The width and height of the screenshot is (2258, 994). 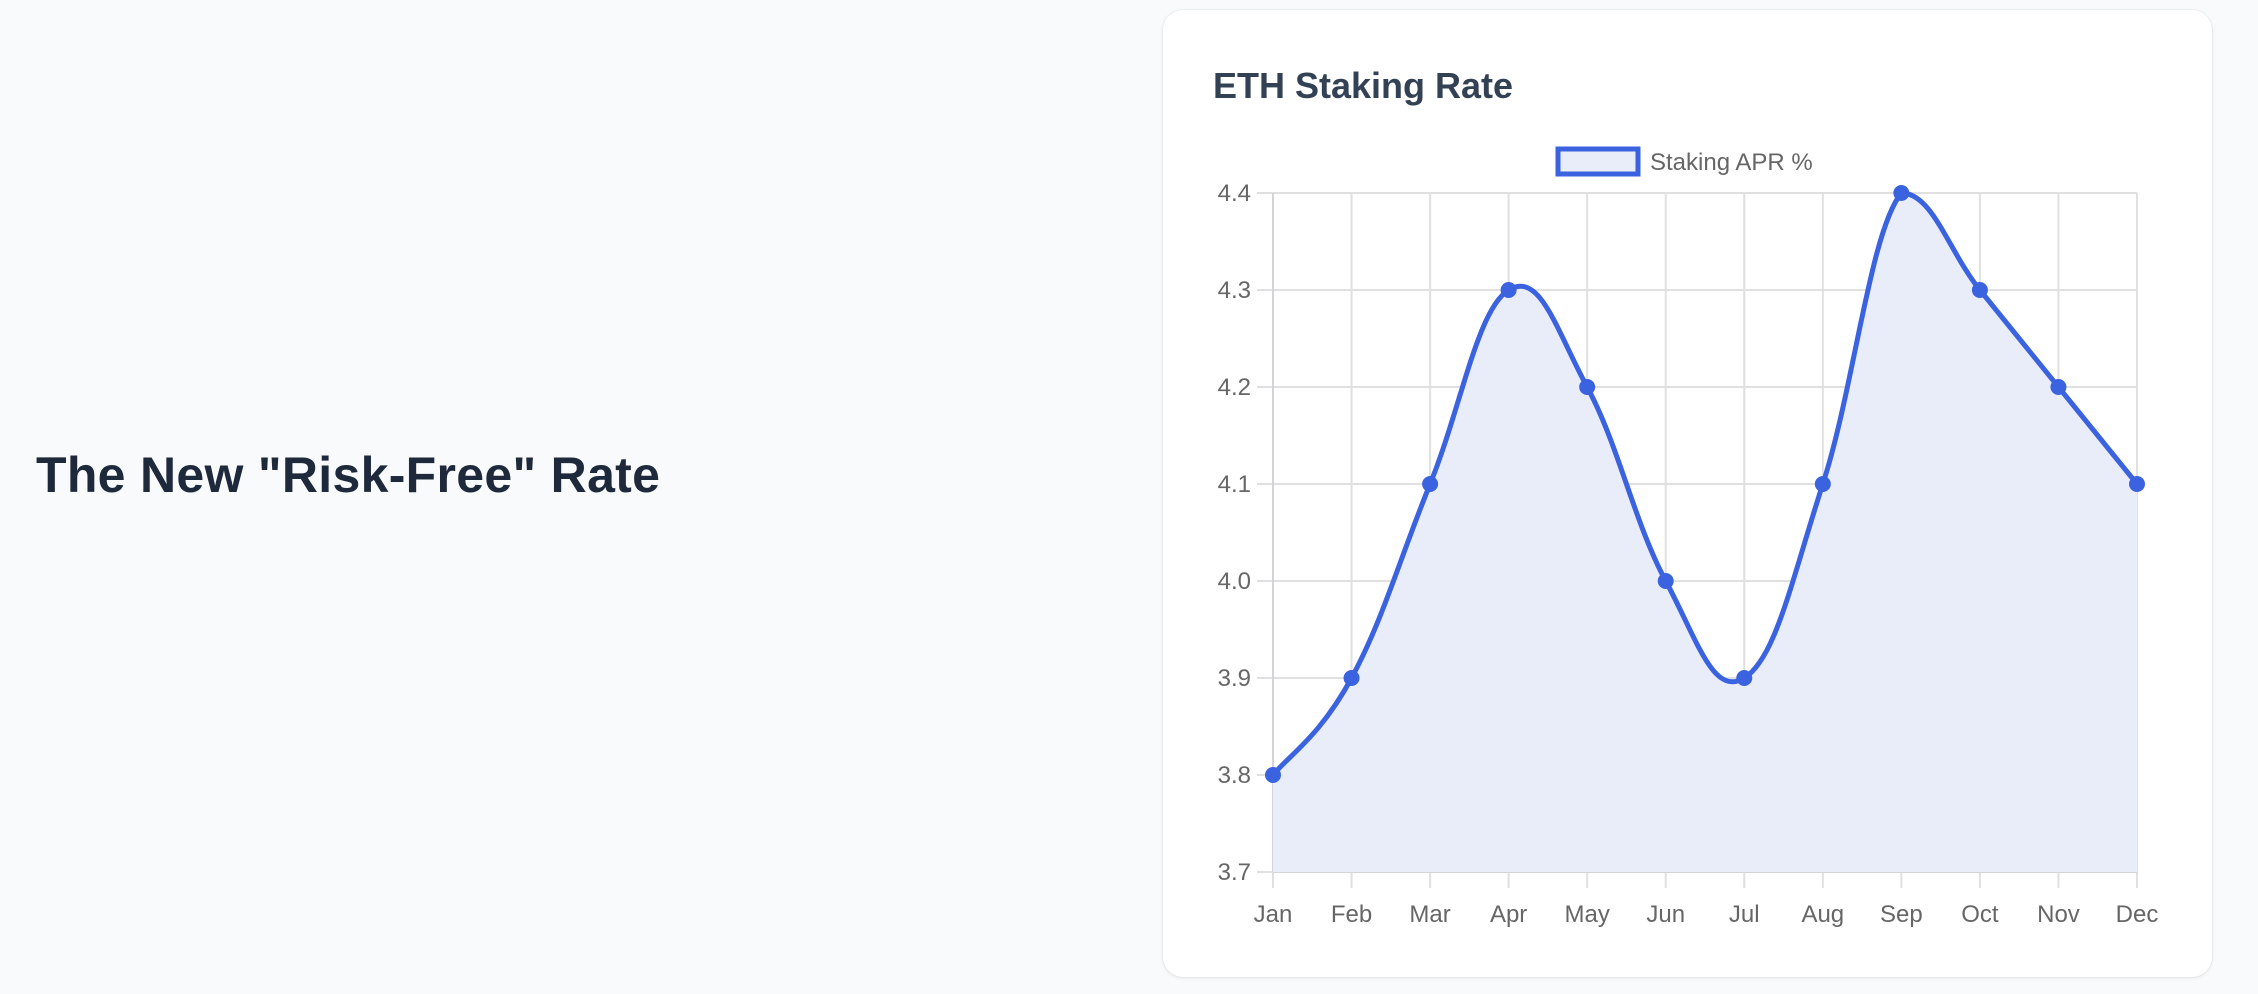 What do you see at coordinates (1351, 914) in the screenshot?
I see `x-tick-label: Feb` at bounding box center [1351, 914].